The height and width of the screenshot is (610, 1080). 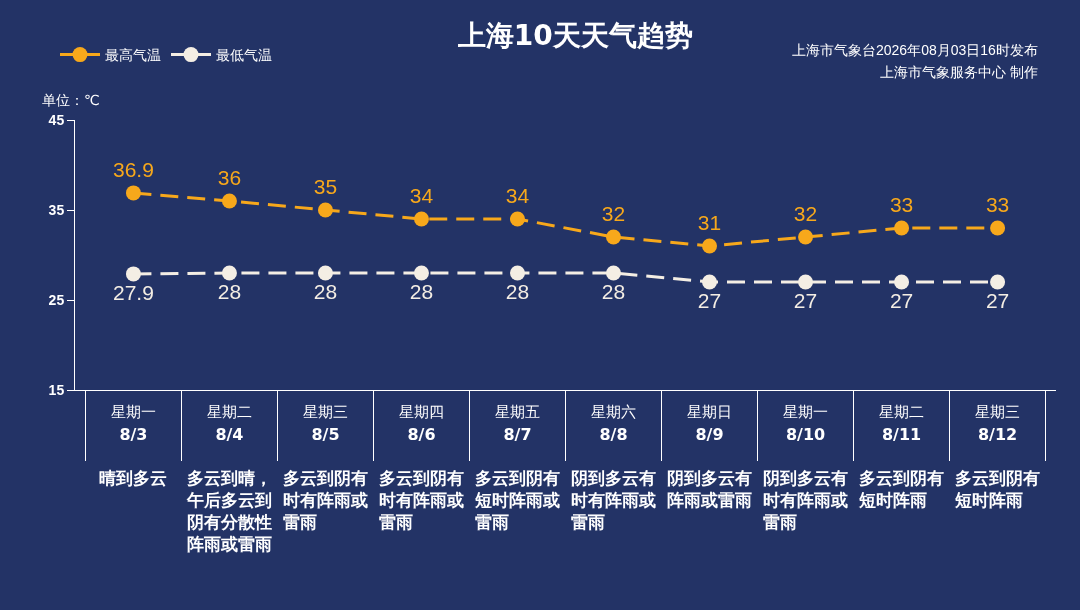 What do you see at coordinates (915, 50) in the screenshot?
I see `text: 上海市气象台2026年08月03日16时发布` at bounding box center [915, 50].